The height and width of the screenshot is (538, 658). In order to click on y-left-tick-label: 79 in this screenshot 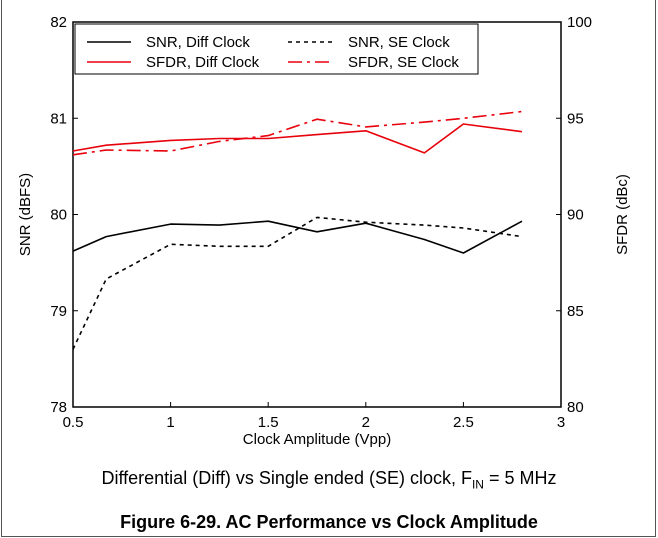, I will do `click(58, 311)`.